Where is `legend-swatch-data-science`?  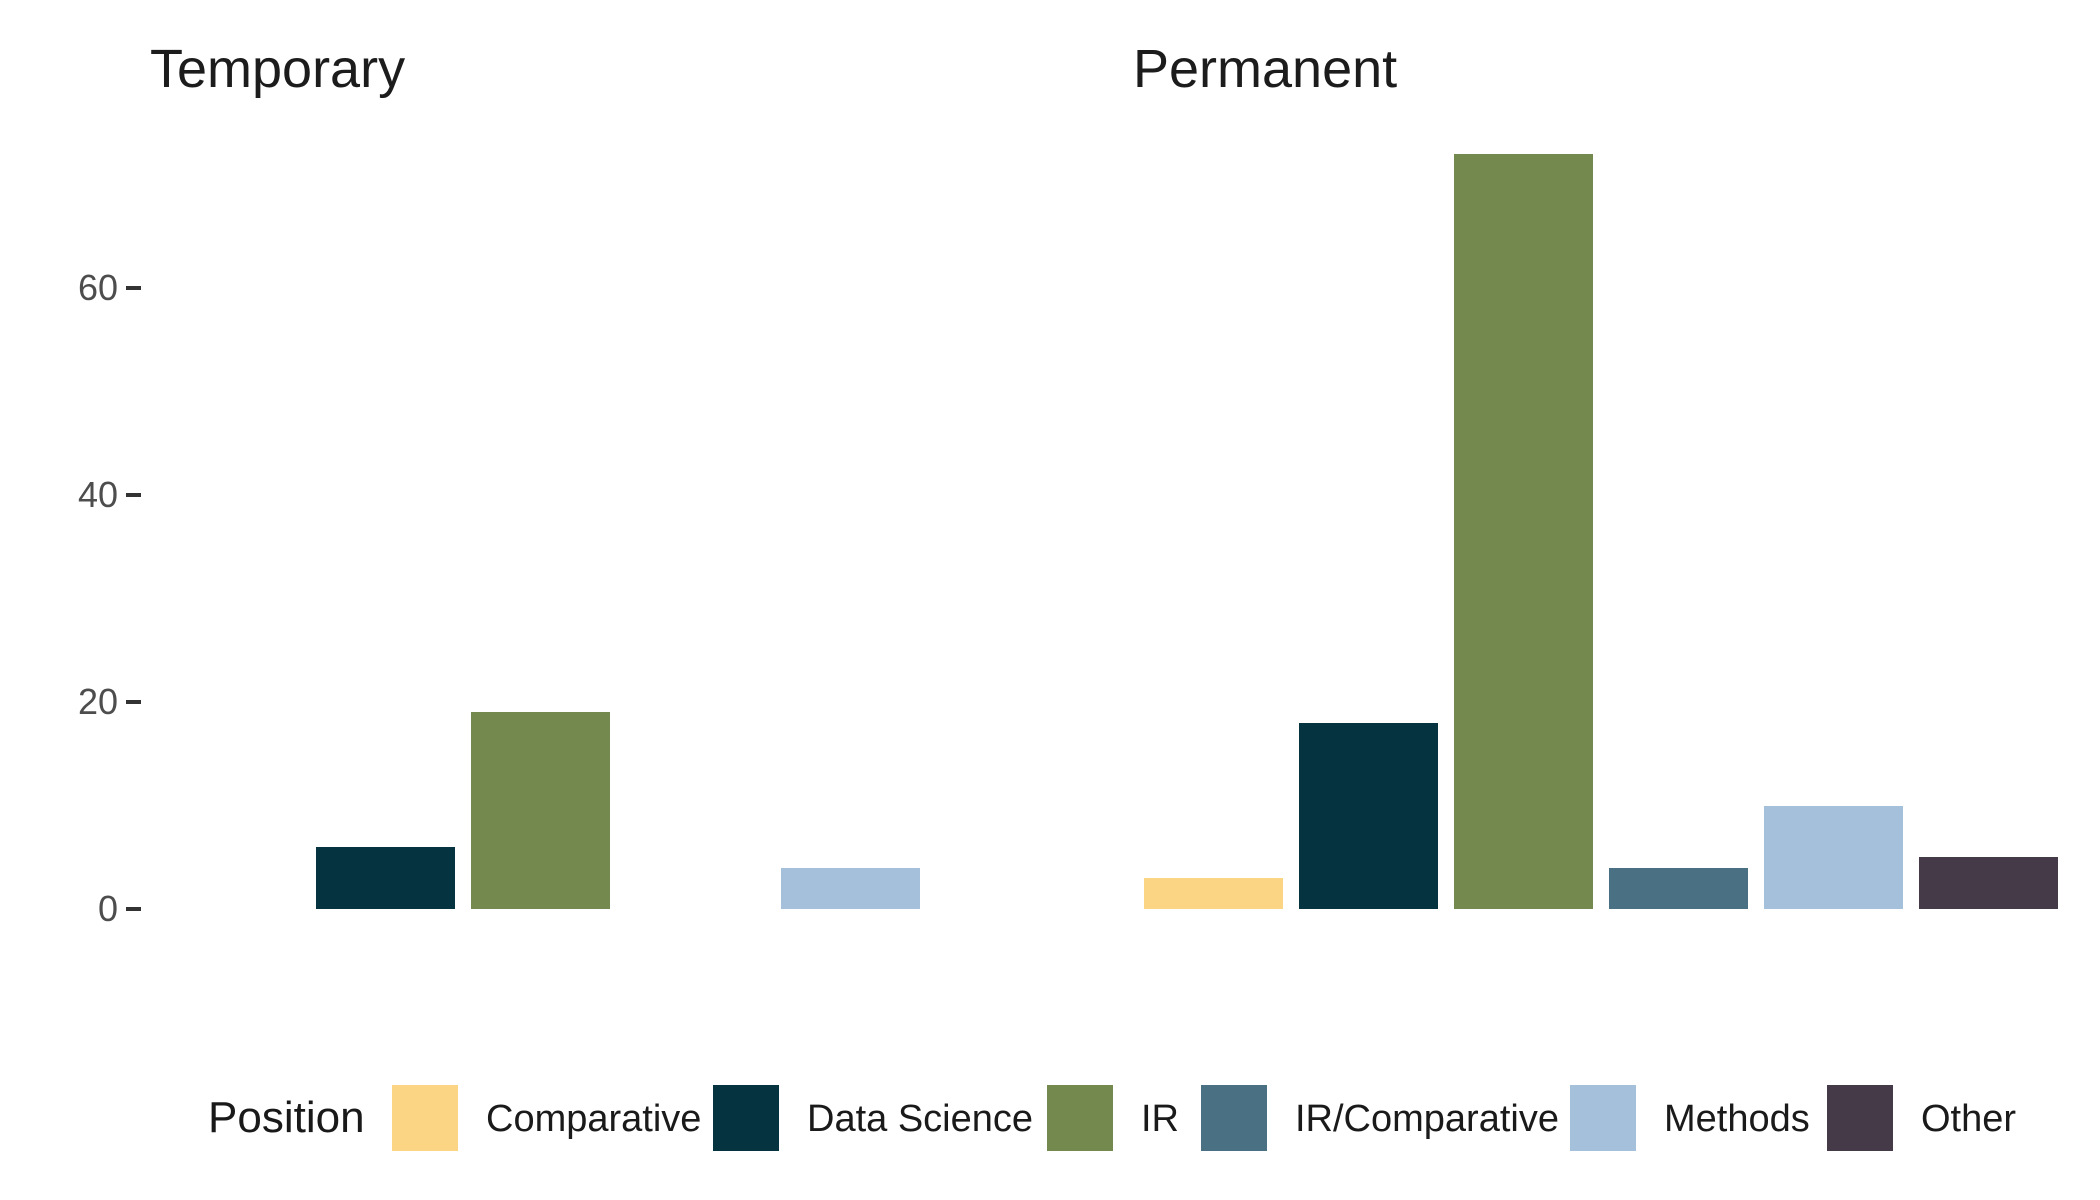 legend-swatch-data-science is located at coordinates (746, 1118).